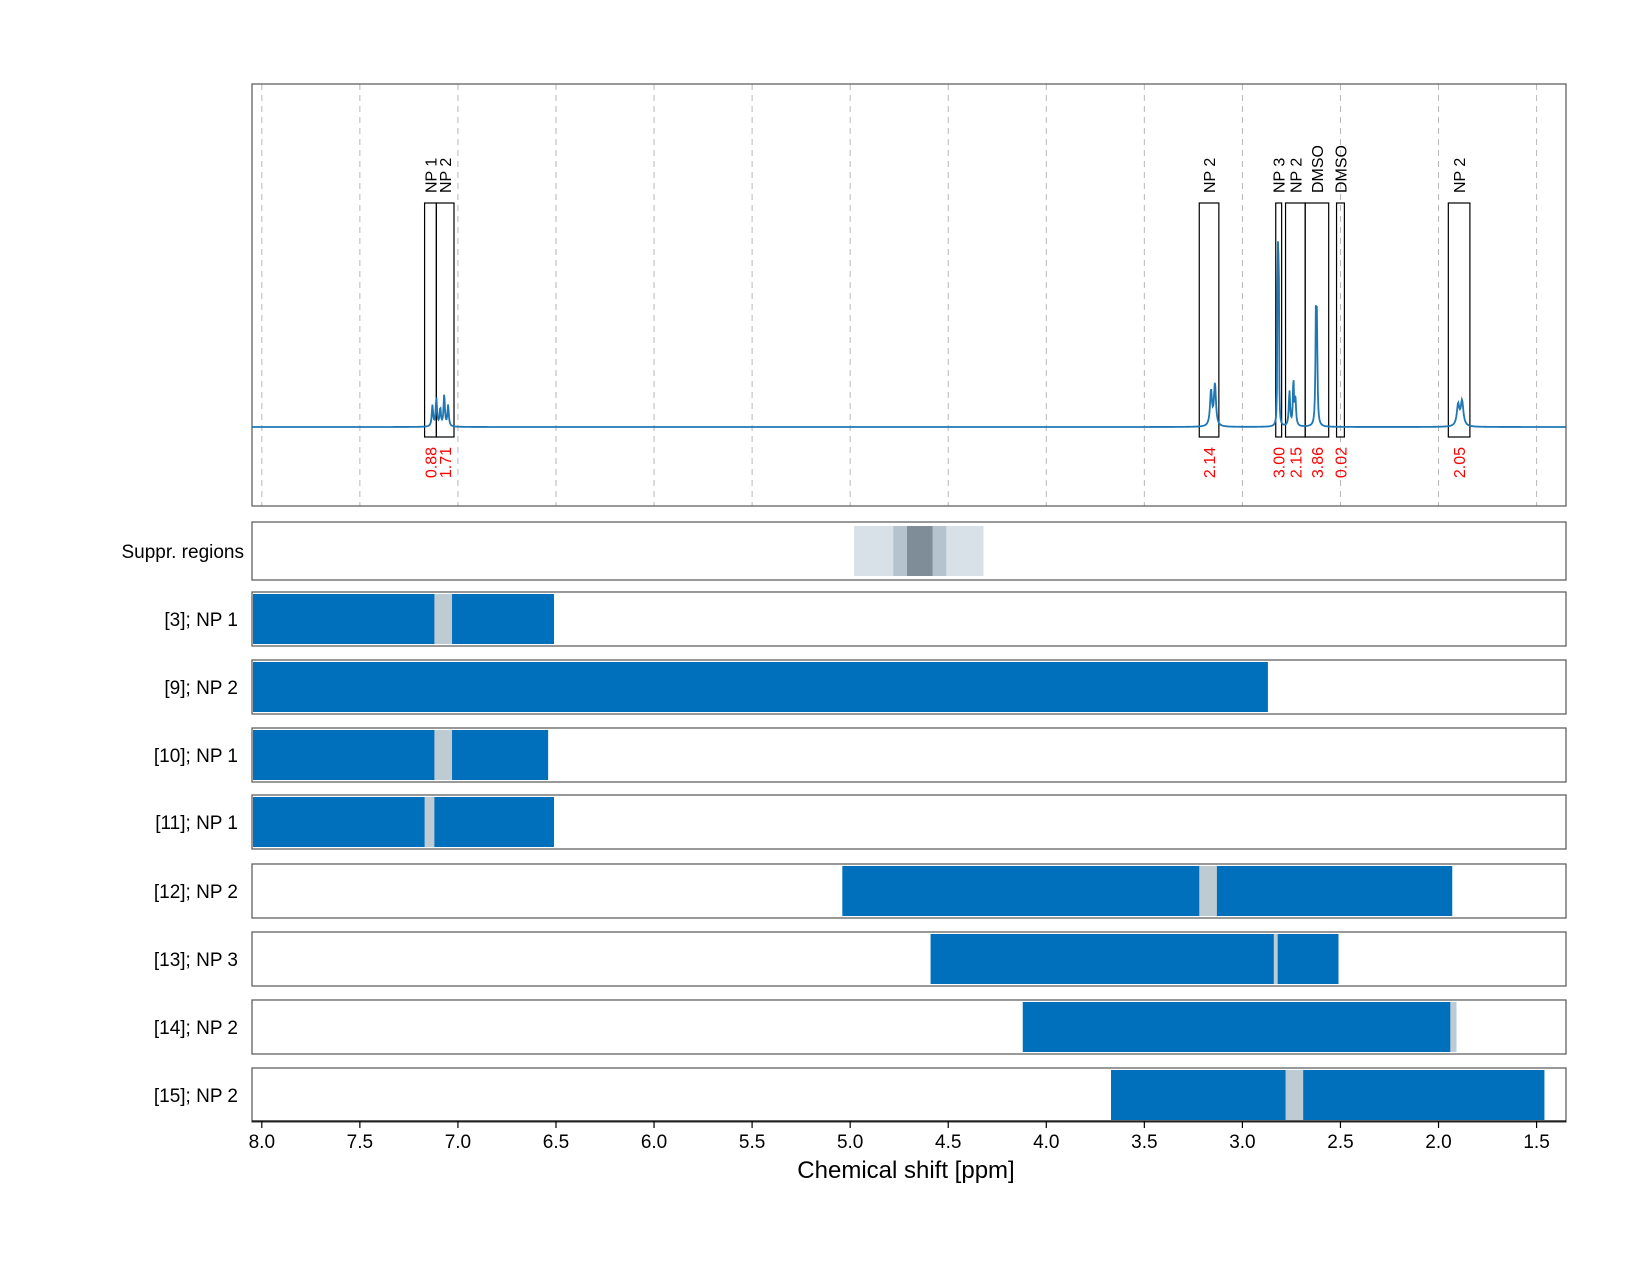 Image resolution: width=1651 pixels, height=1275 pixels. What do you see at coordinates (446, 462) in the screenshot?
I see `integral-value: 1.71` at bounding box center [446, 462].